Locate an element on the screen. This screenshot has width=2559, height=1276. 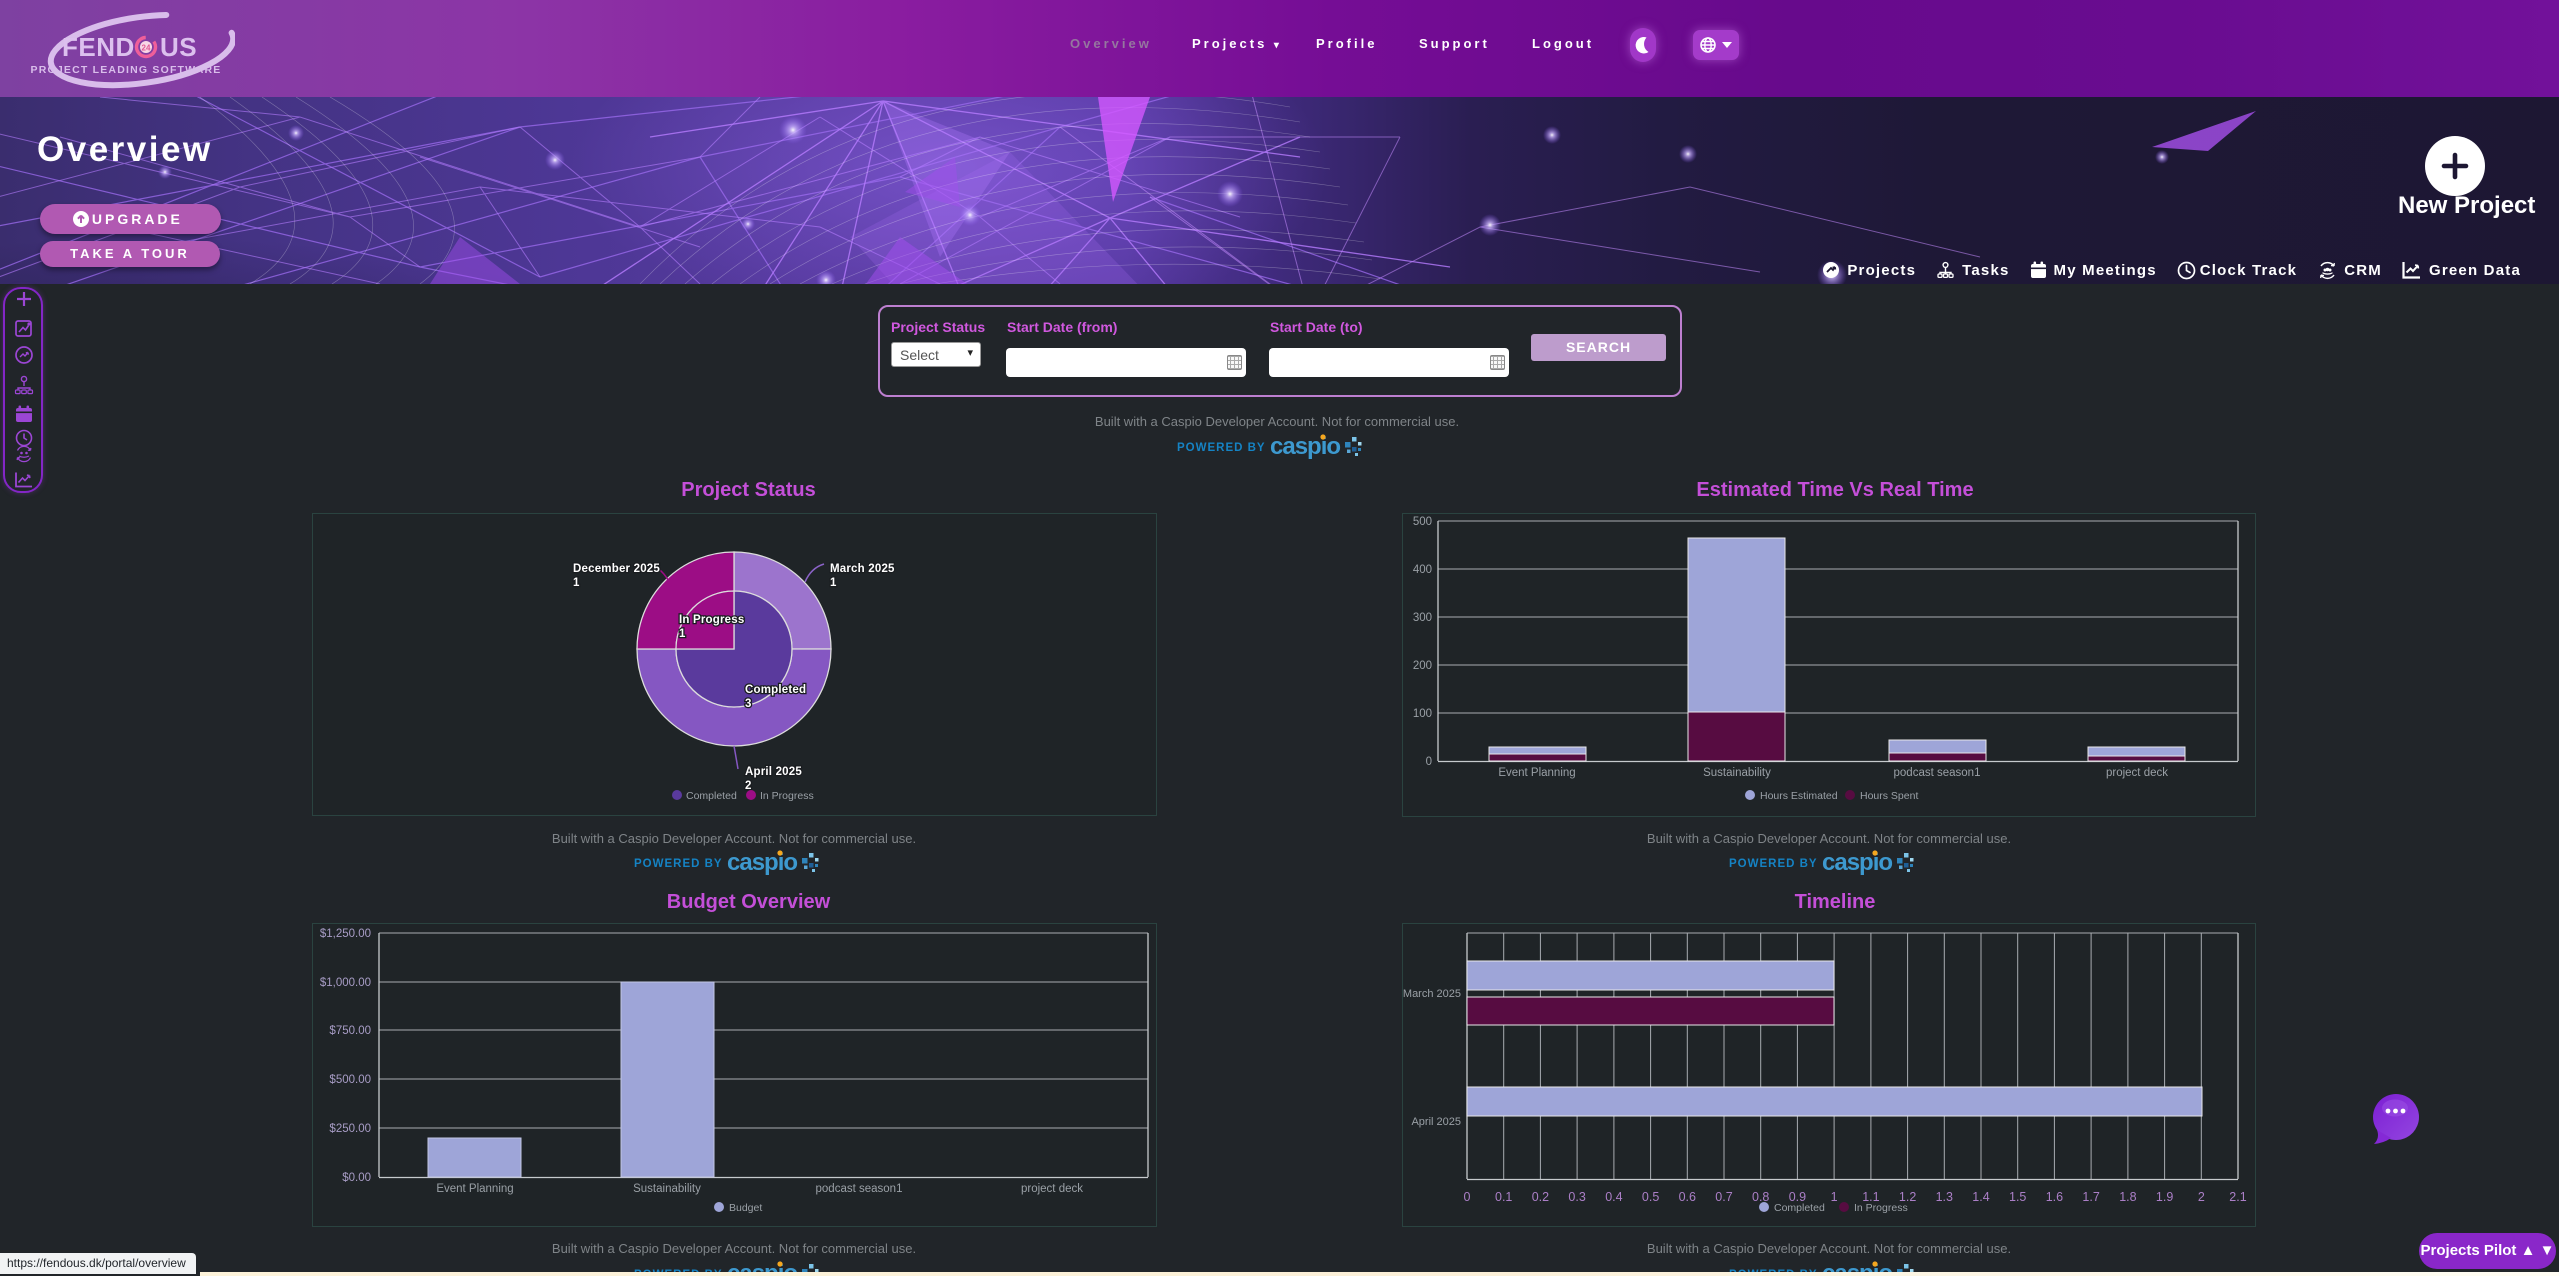
svg-text: PROJECT LEADING SOFTWARE is located at coordinates (126, 70).